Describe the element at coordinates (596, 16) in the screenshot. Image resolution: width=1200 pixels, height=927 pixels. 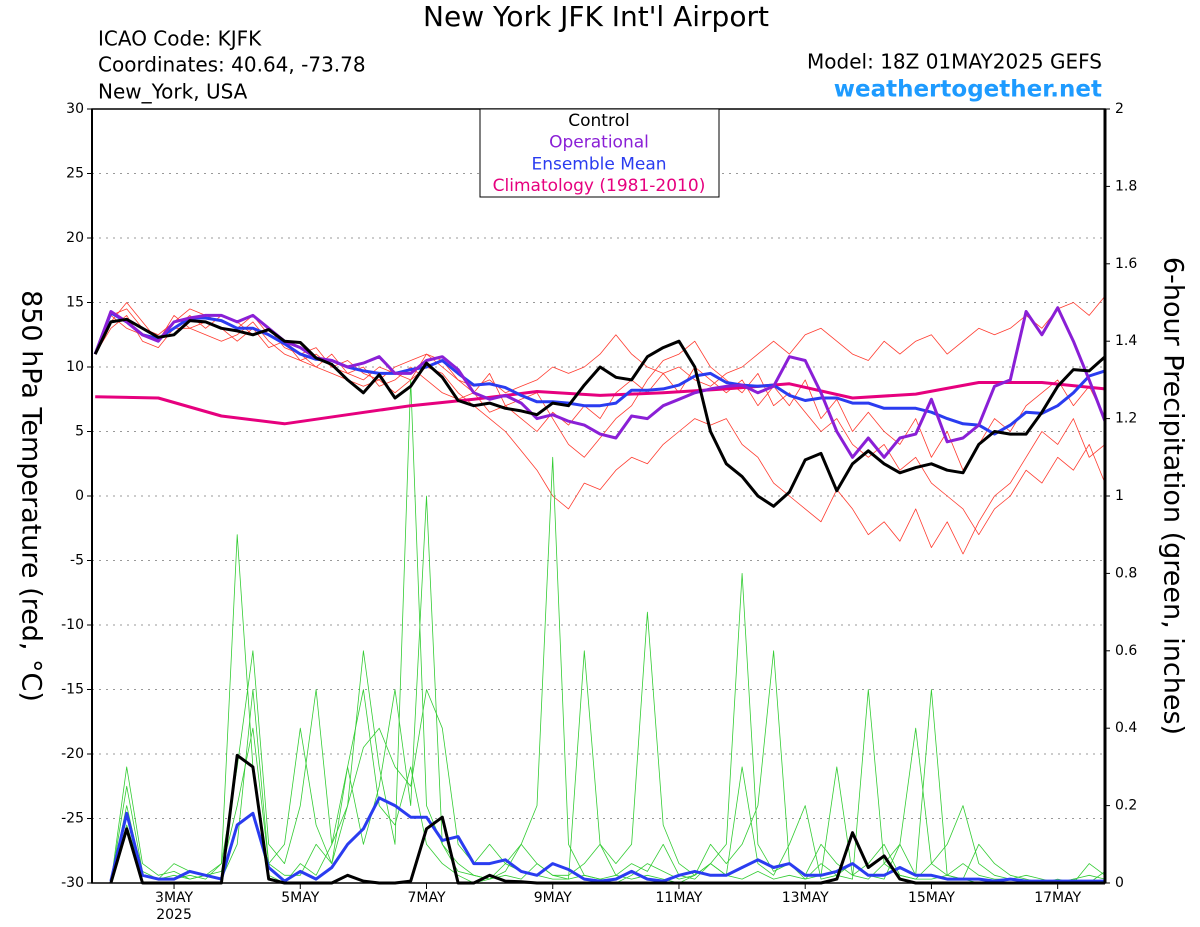
I see `chart-title: New York JFK Int'l Airport` at that location.